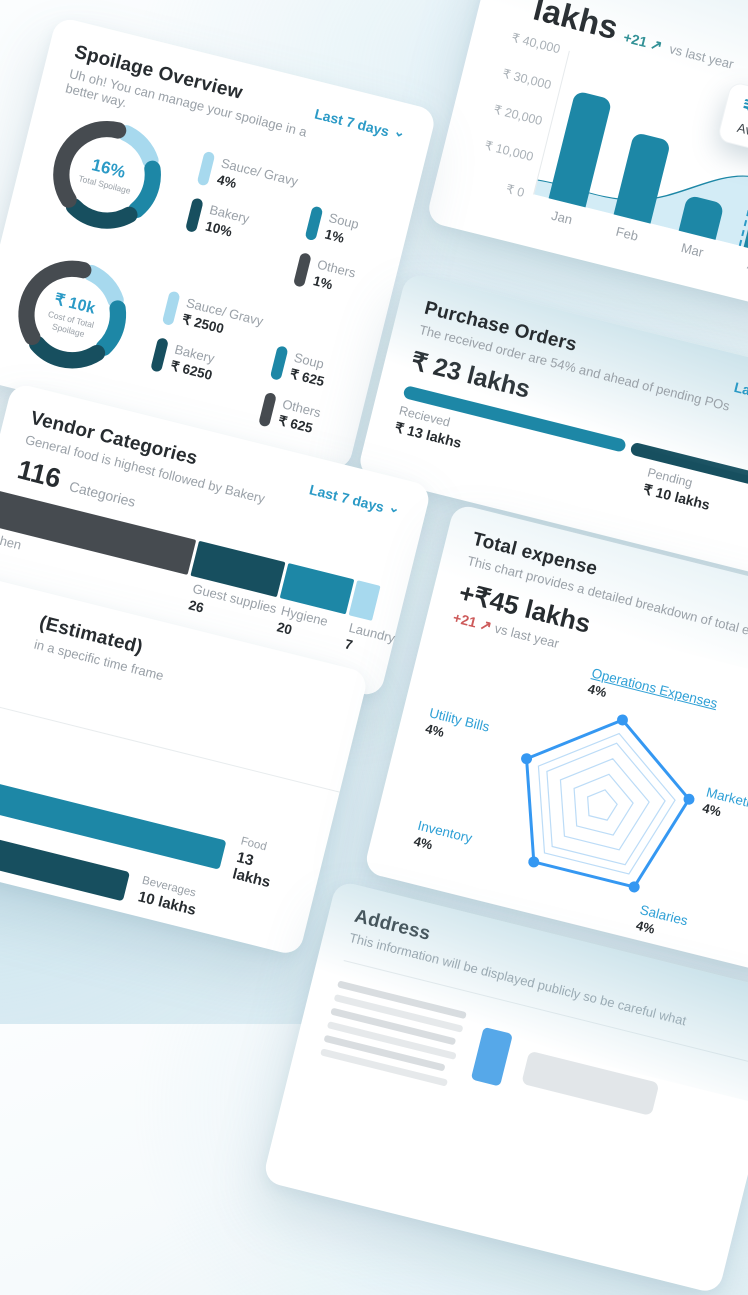 Image resolution: width=748 pixels, height=1295 pixels. I want to click on radar-data-polygon, so click(608, 803).